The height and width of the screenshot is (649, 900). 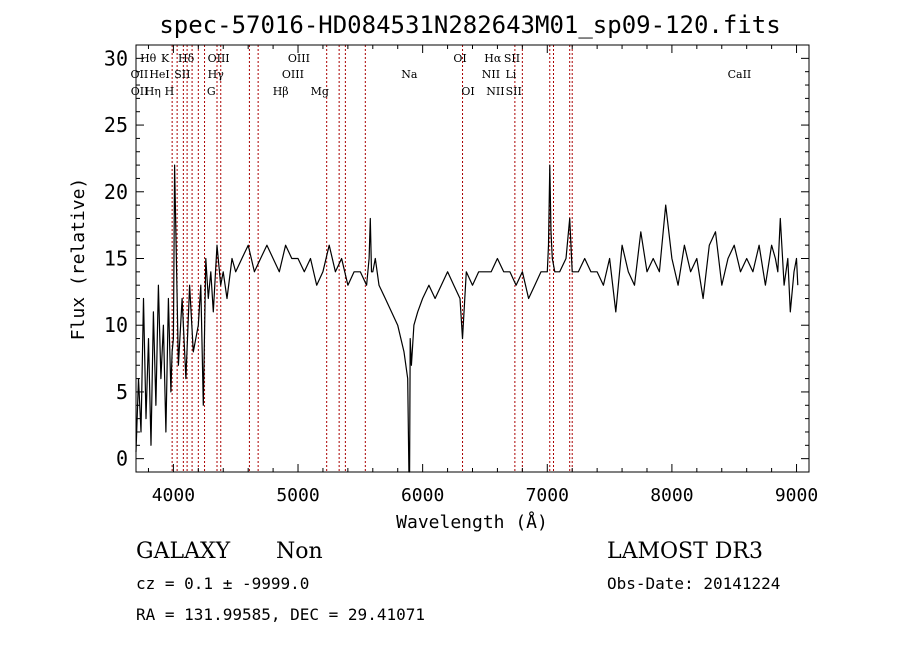 I want to click on object-subclass: Non, so click(x=299, y=551).